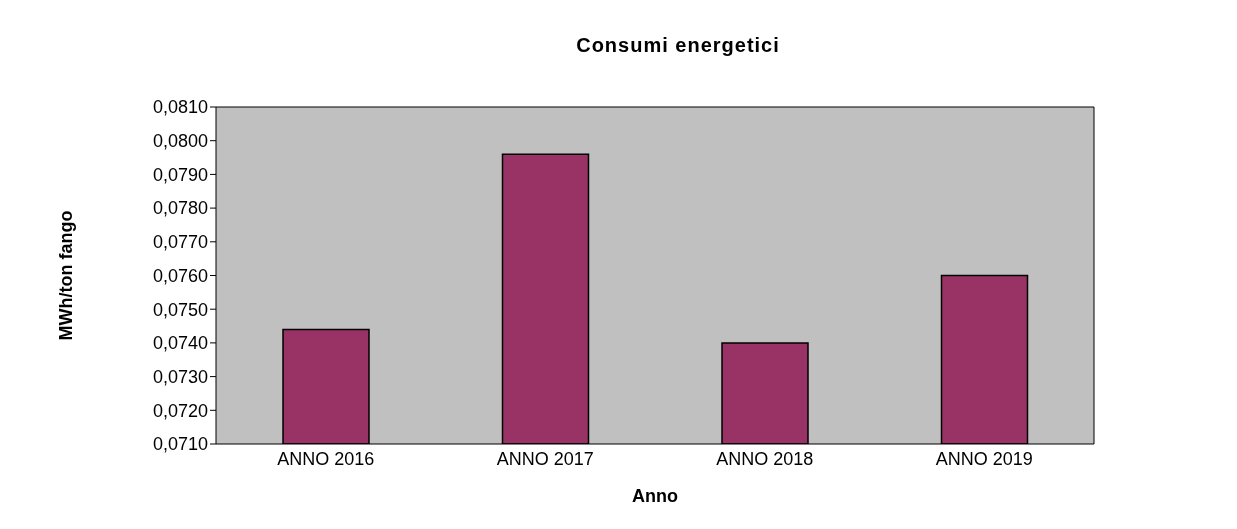 Image resolution: width=1237 pixels, height=529 pixels. What do you see at coordinates (180, 208) in the screenshot?
I see `y-tick-label: 0,0780` at bounding box center [180, 208].